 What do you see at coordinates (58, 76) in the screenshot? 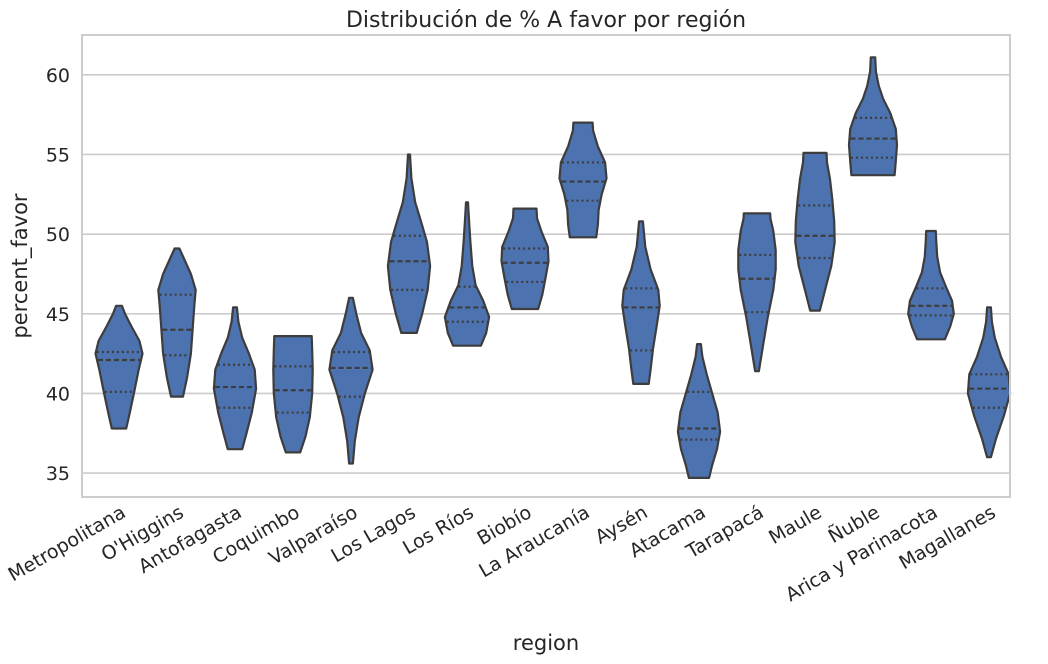
I see `y-tick-label: 60` at bounding box center [58, 76].